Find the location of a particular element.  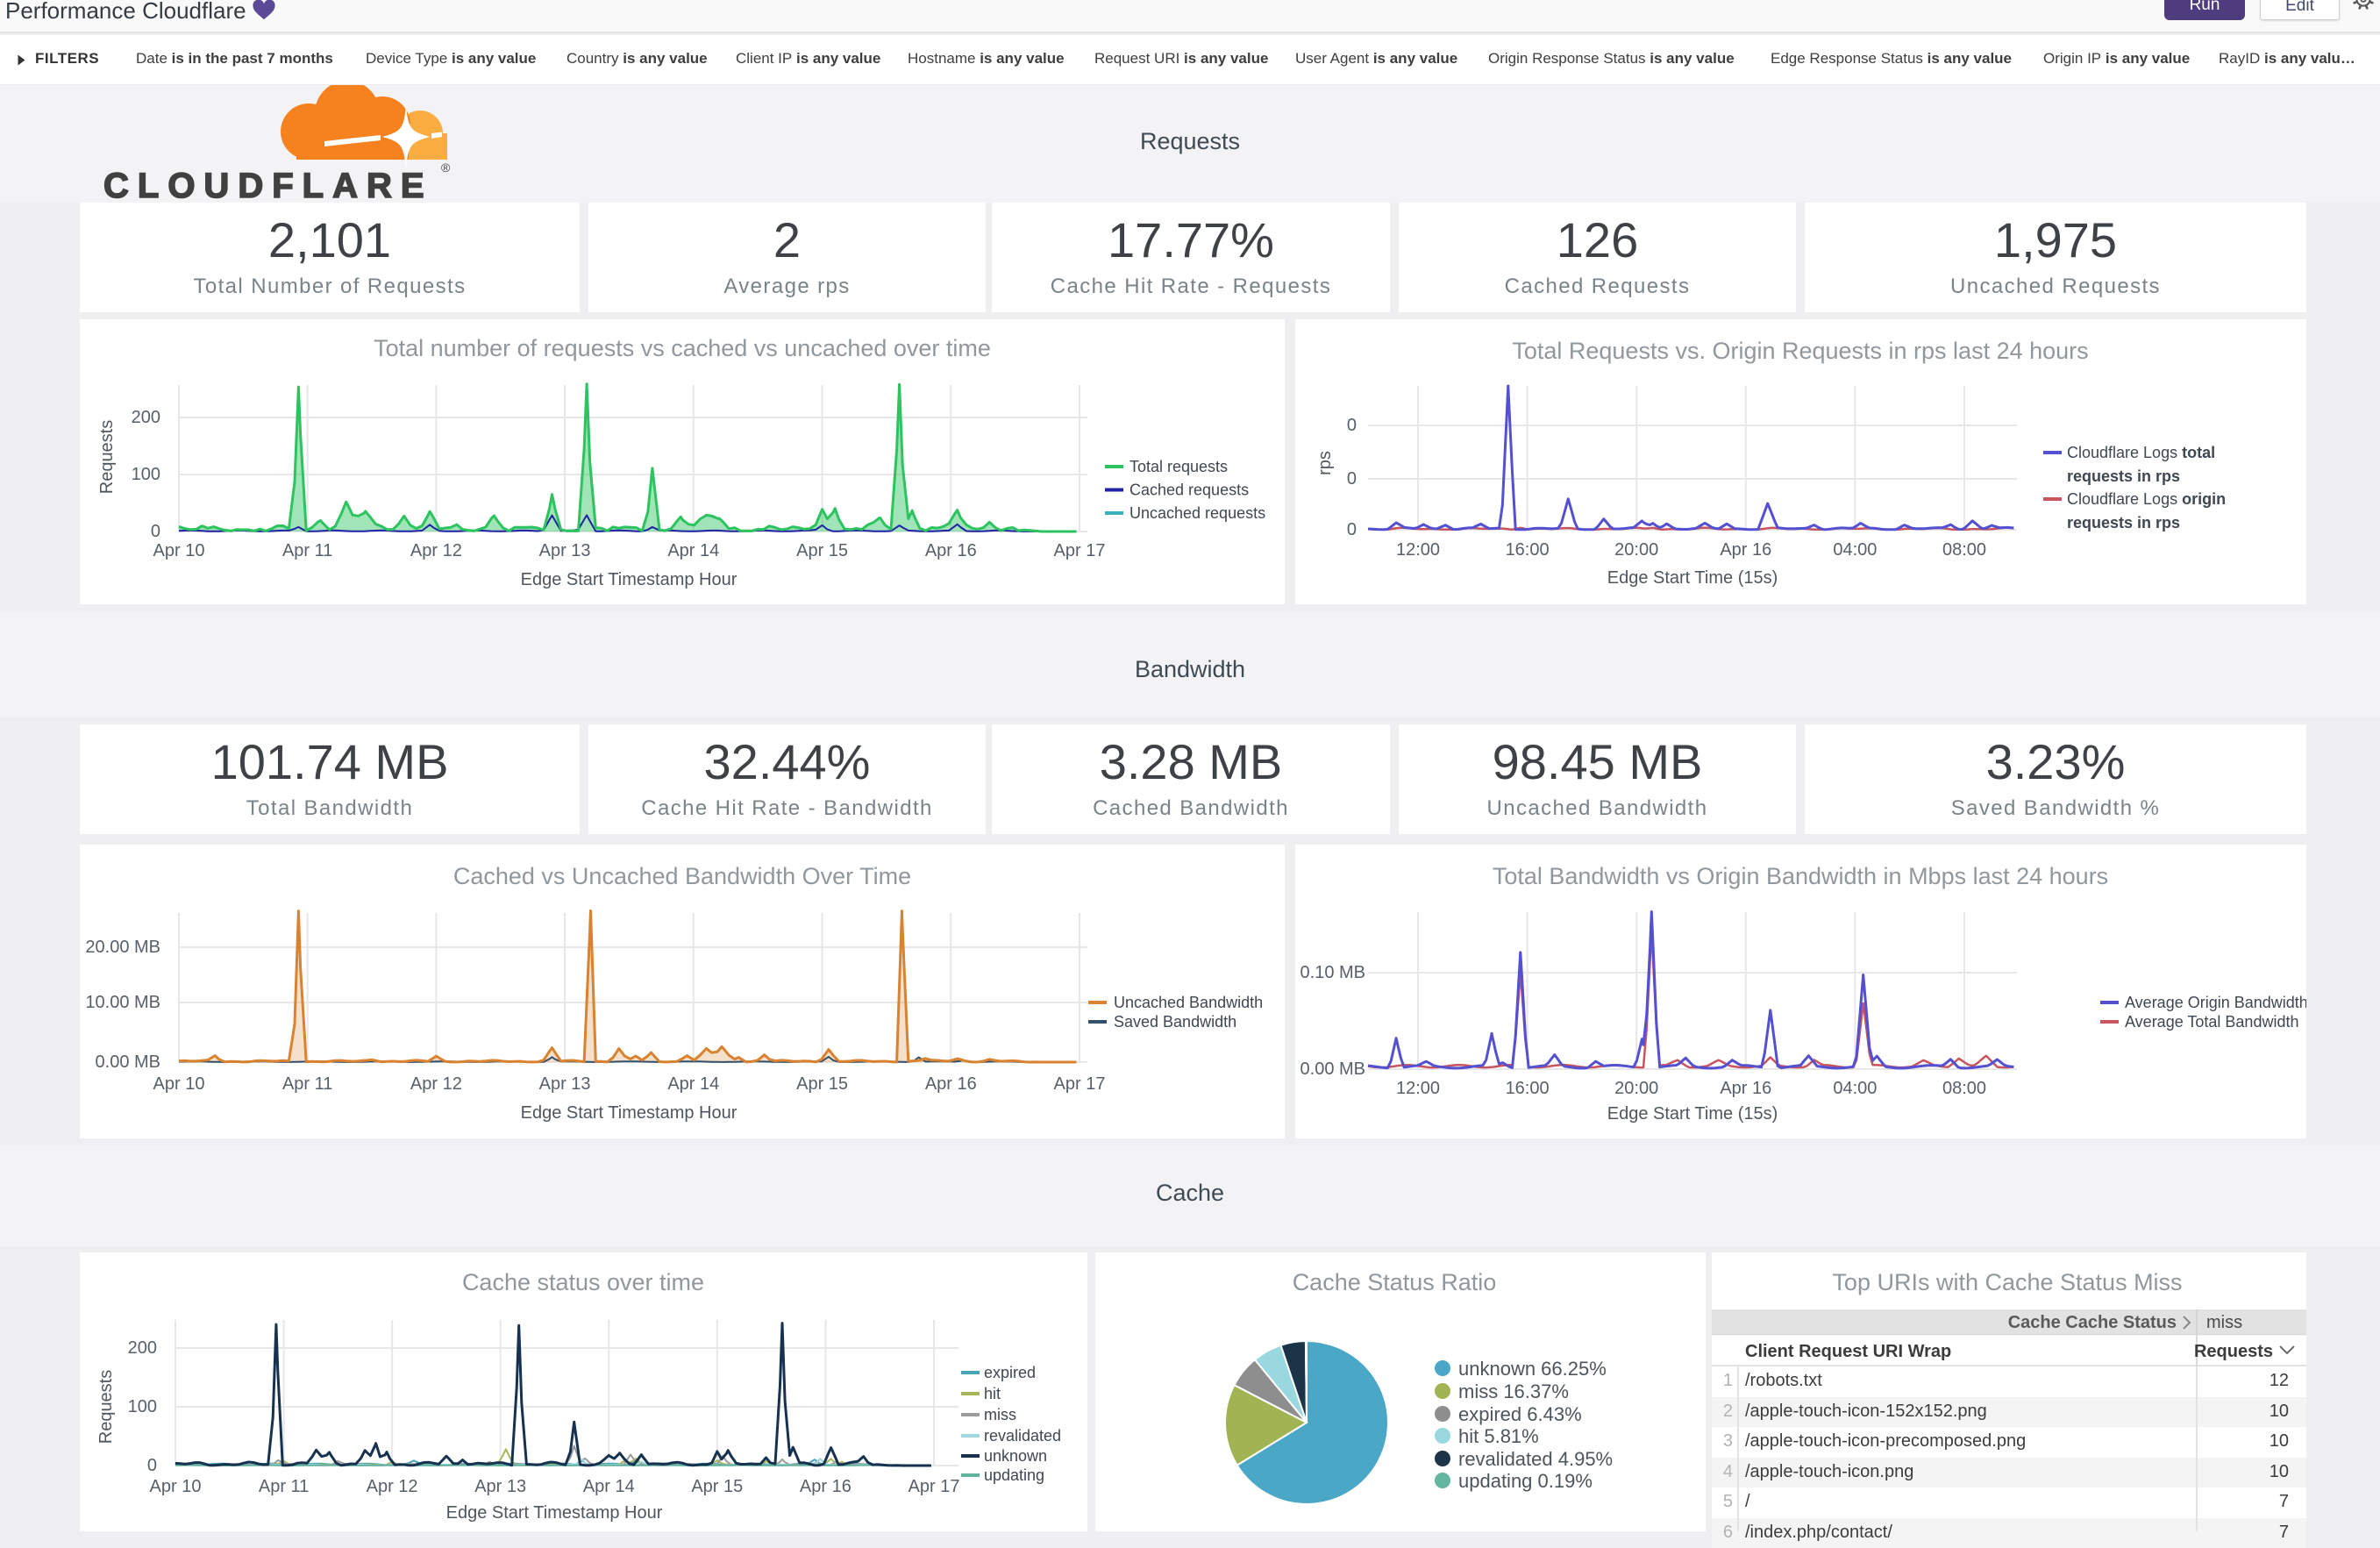

svg-text: Saved Bandwidth is located at coordinates (1175, 1022).